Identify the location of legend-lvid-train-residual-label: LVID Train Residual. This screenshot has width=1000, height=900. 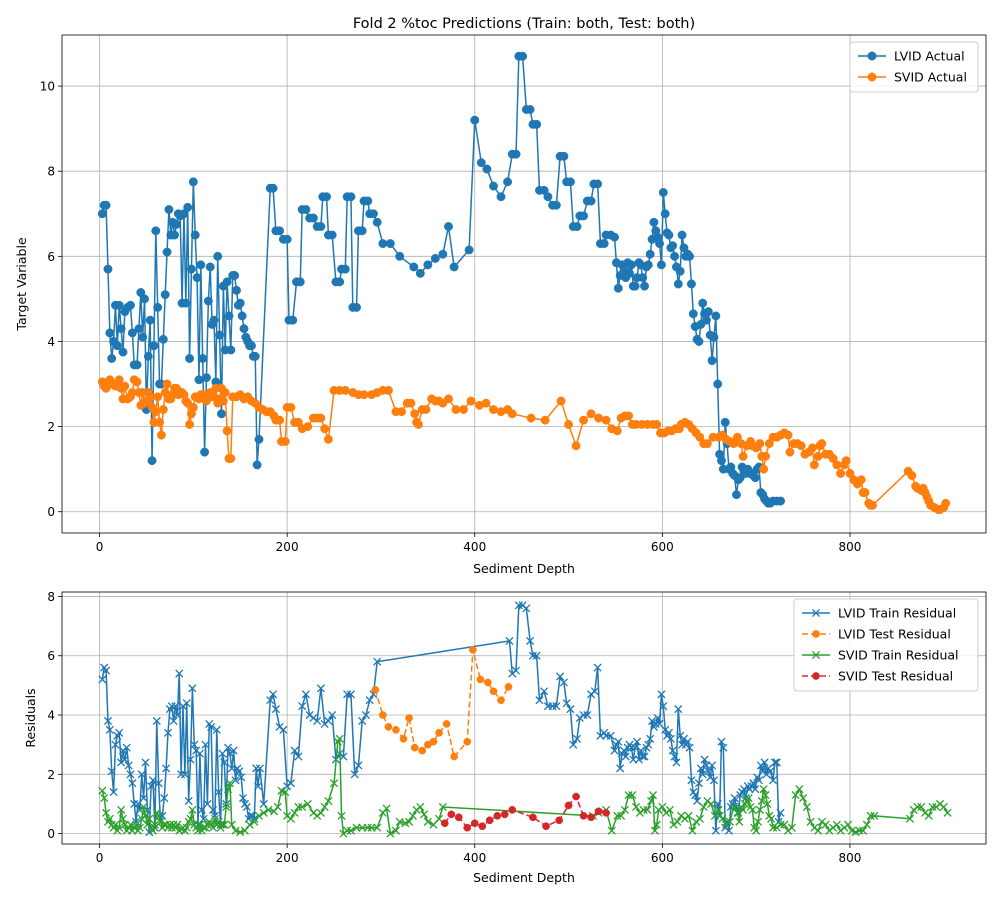
(897, 613).